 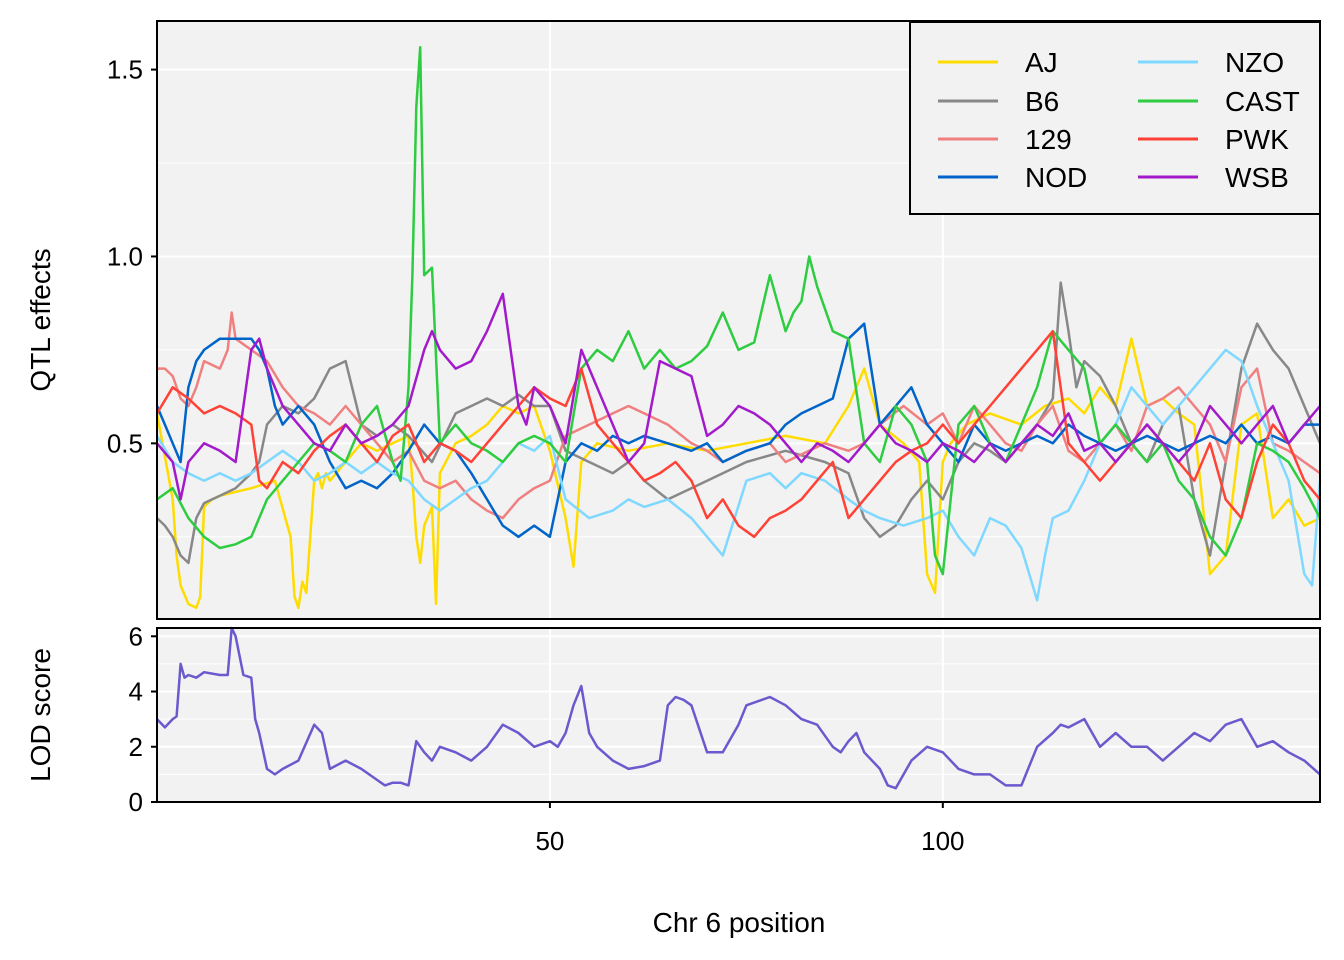 What do you see at coordinates (40, 715) in the screenshot?
I see `bottom-y-axis-title: LOD score` at bounding box center [40, 715].